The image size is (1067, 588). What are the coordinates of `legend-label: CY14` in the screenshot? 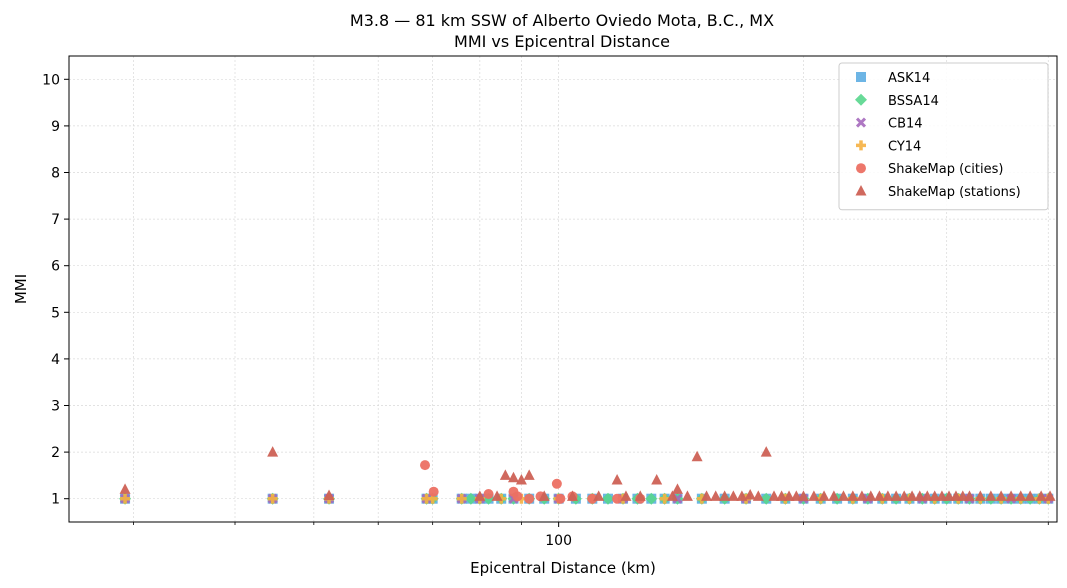 It's located at (904, 146).